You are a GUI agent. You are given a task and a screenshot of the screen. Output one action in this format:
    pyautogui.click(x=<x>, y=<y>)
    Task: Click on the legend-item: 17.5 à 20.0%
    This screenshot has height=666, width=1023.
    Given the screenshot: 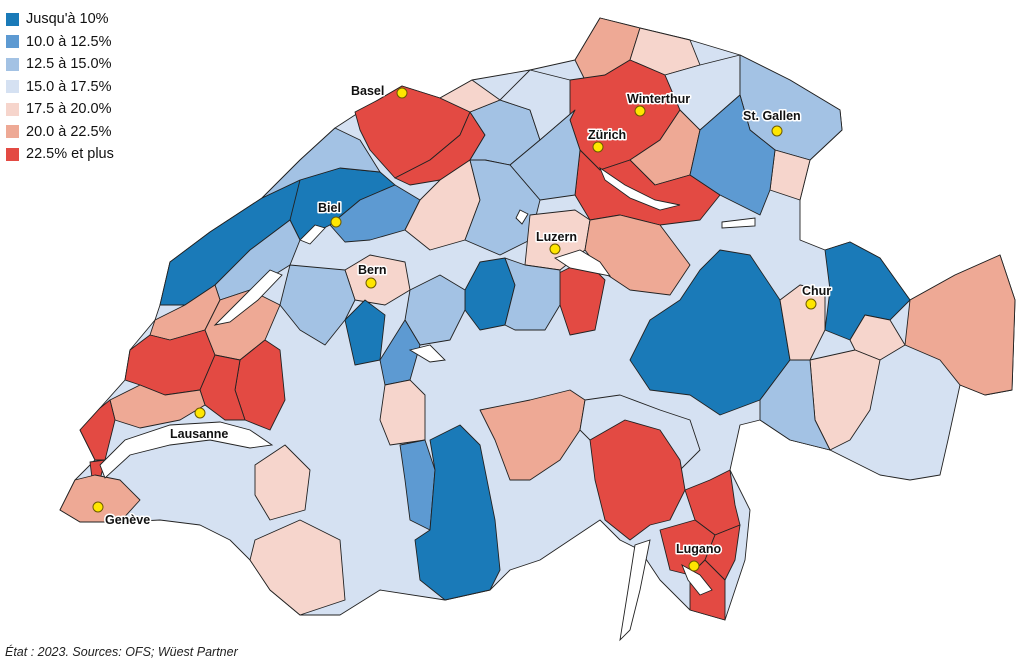 What is the action you would take?
    pyautogui.click(x=60, y=109)
    